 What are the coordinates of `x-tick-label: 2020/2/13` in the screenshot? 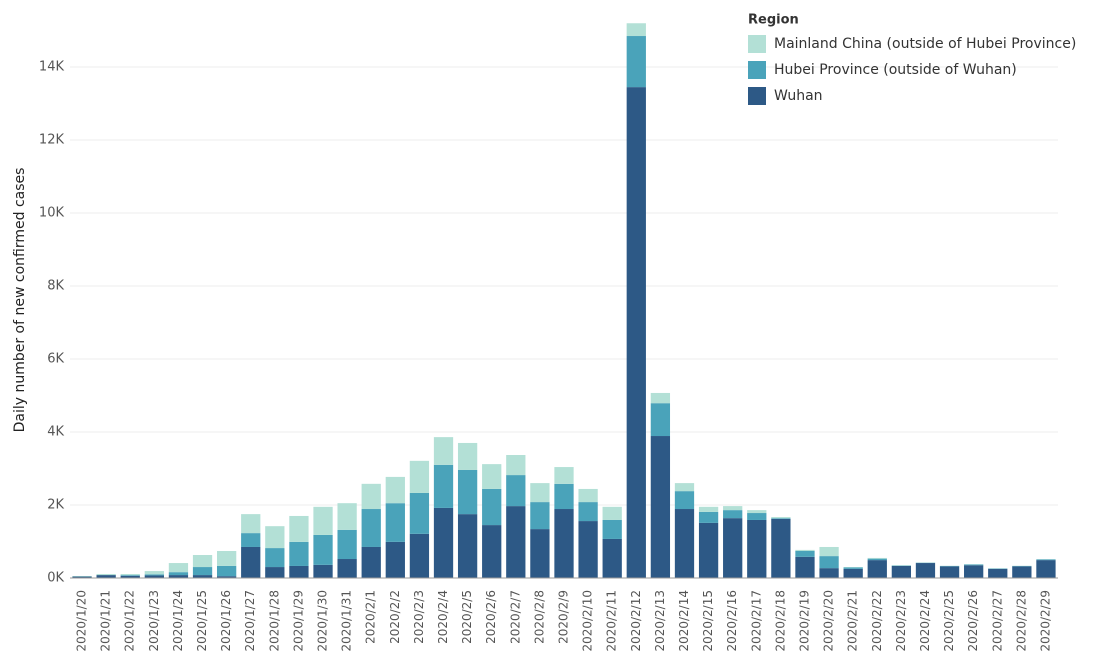 It's located at (660, 621).